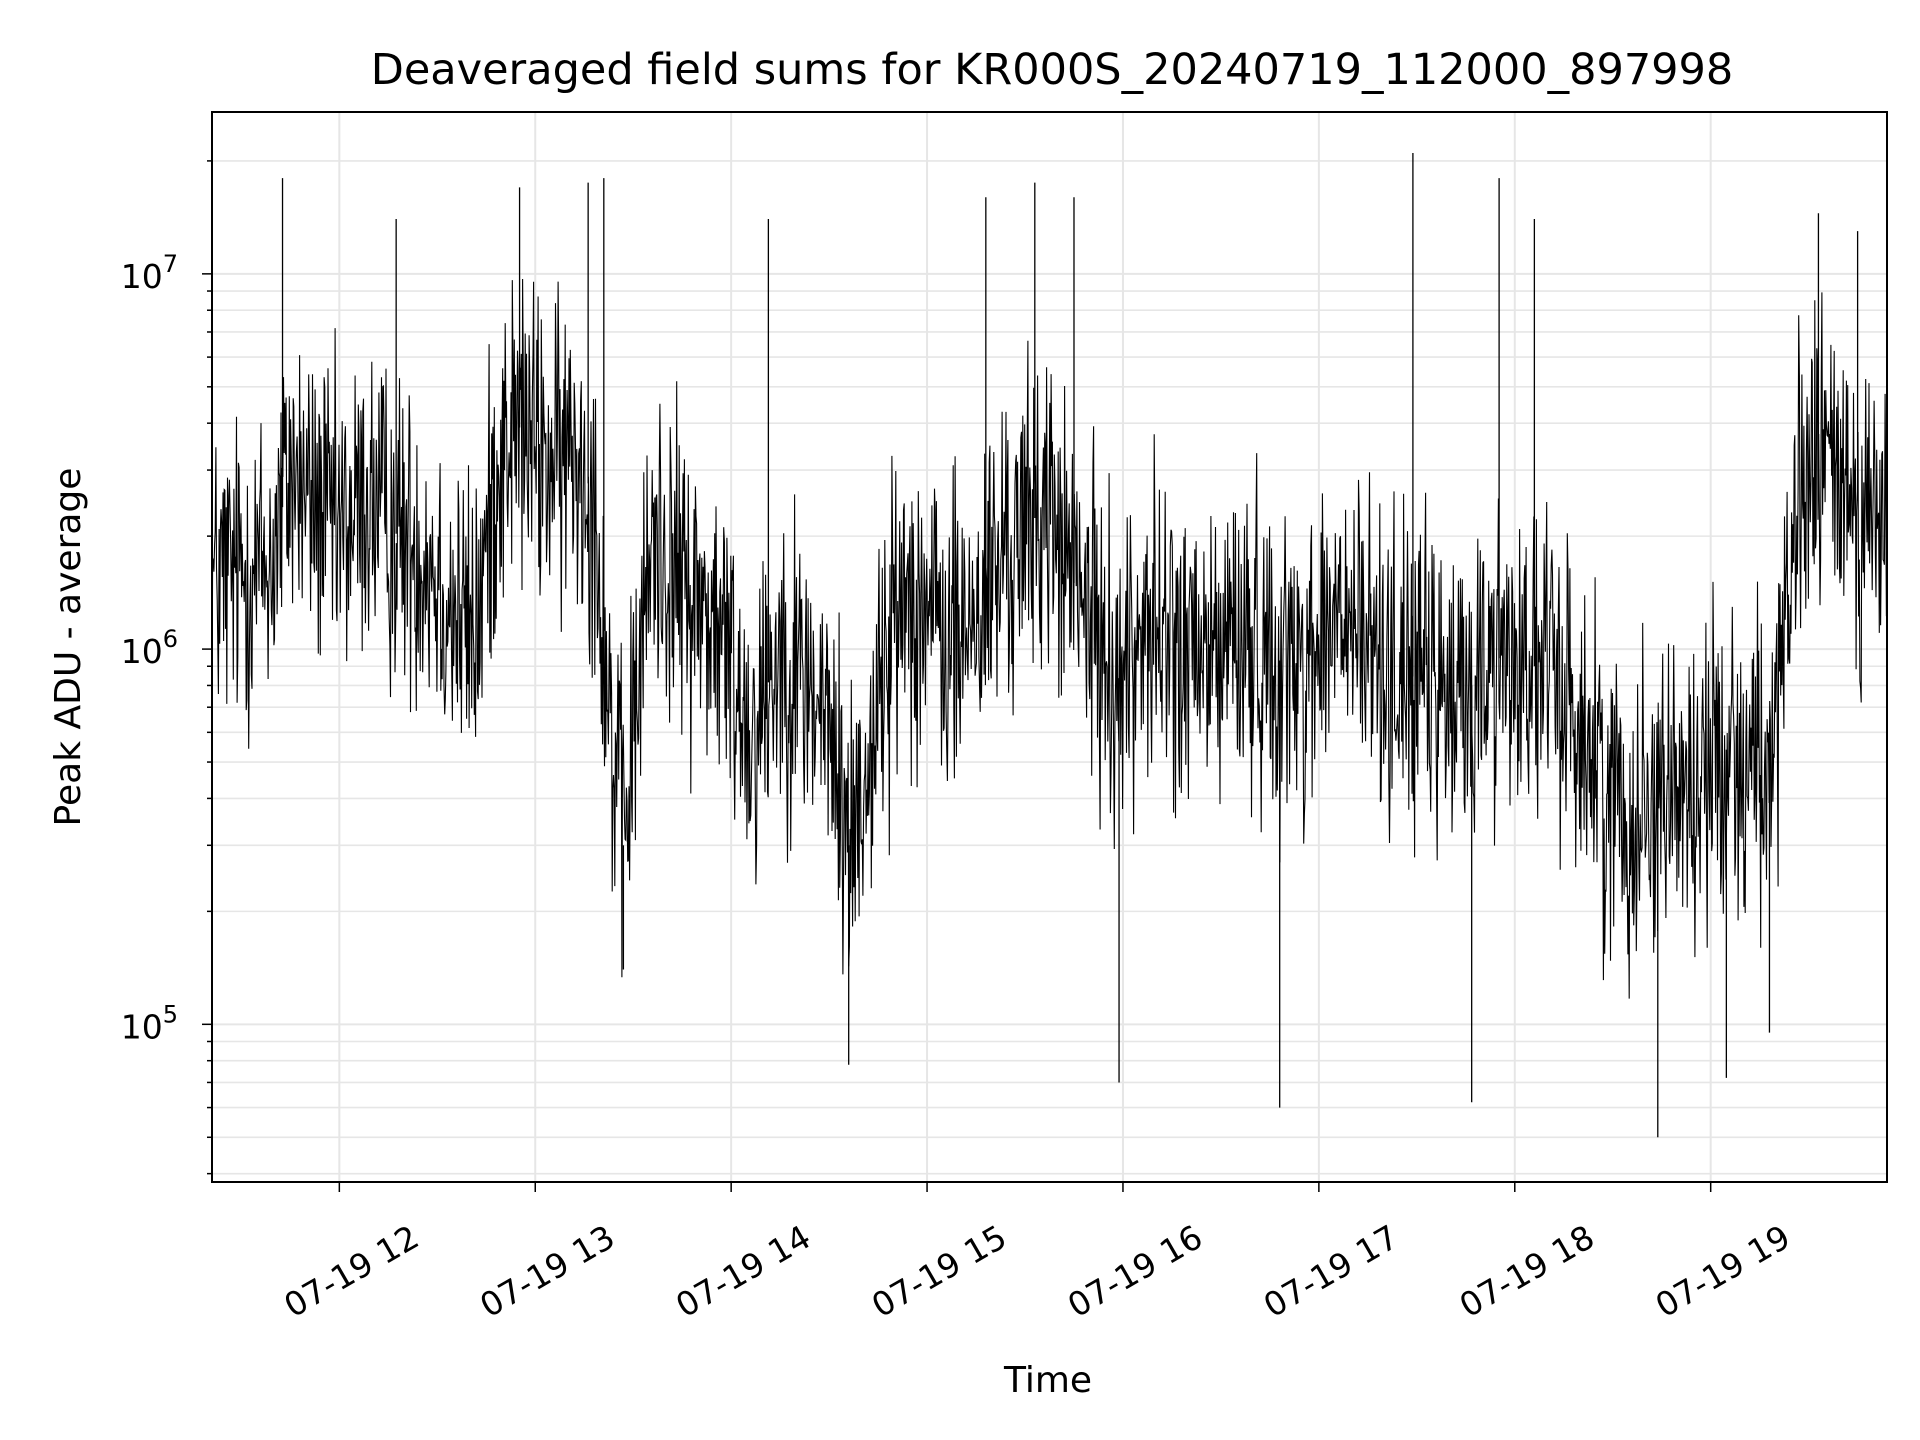  Describe the element at coordinates (1047, 1380) in the screenshot. I see `x-axis-label: Time` at that location.